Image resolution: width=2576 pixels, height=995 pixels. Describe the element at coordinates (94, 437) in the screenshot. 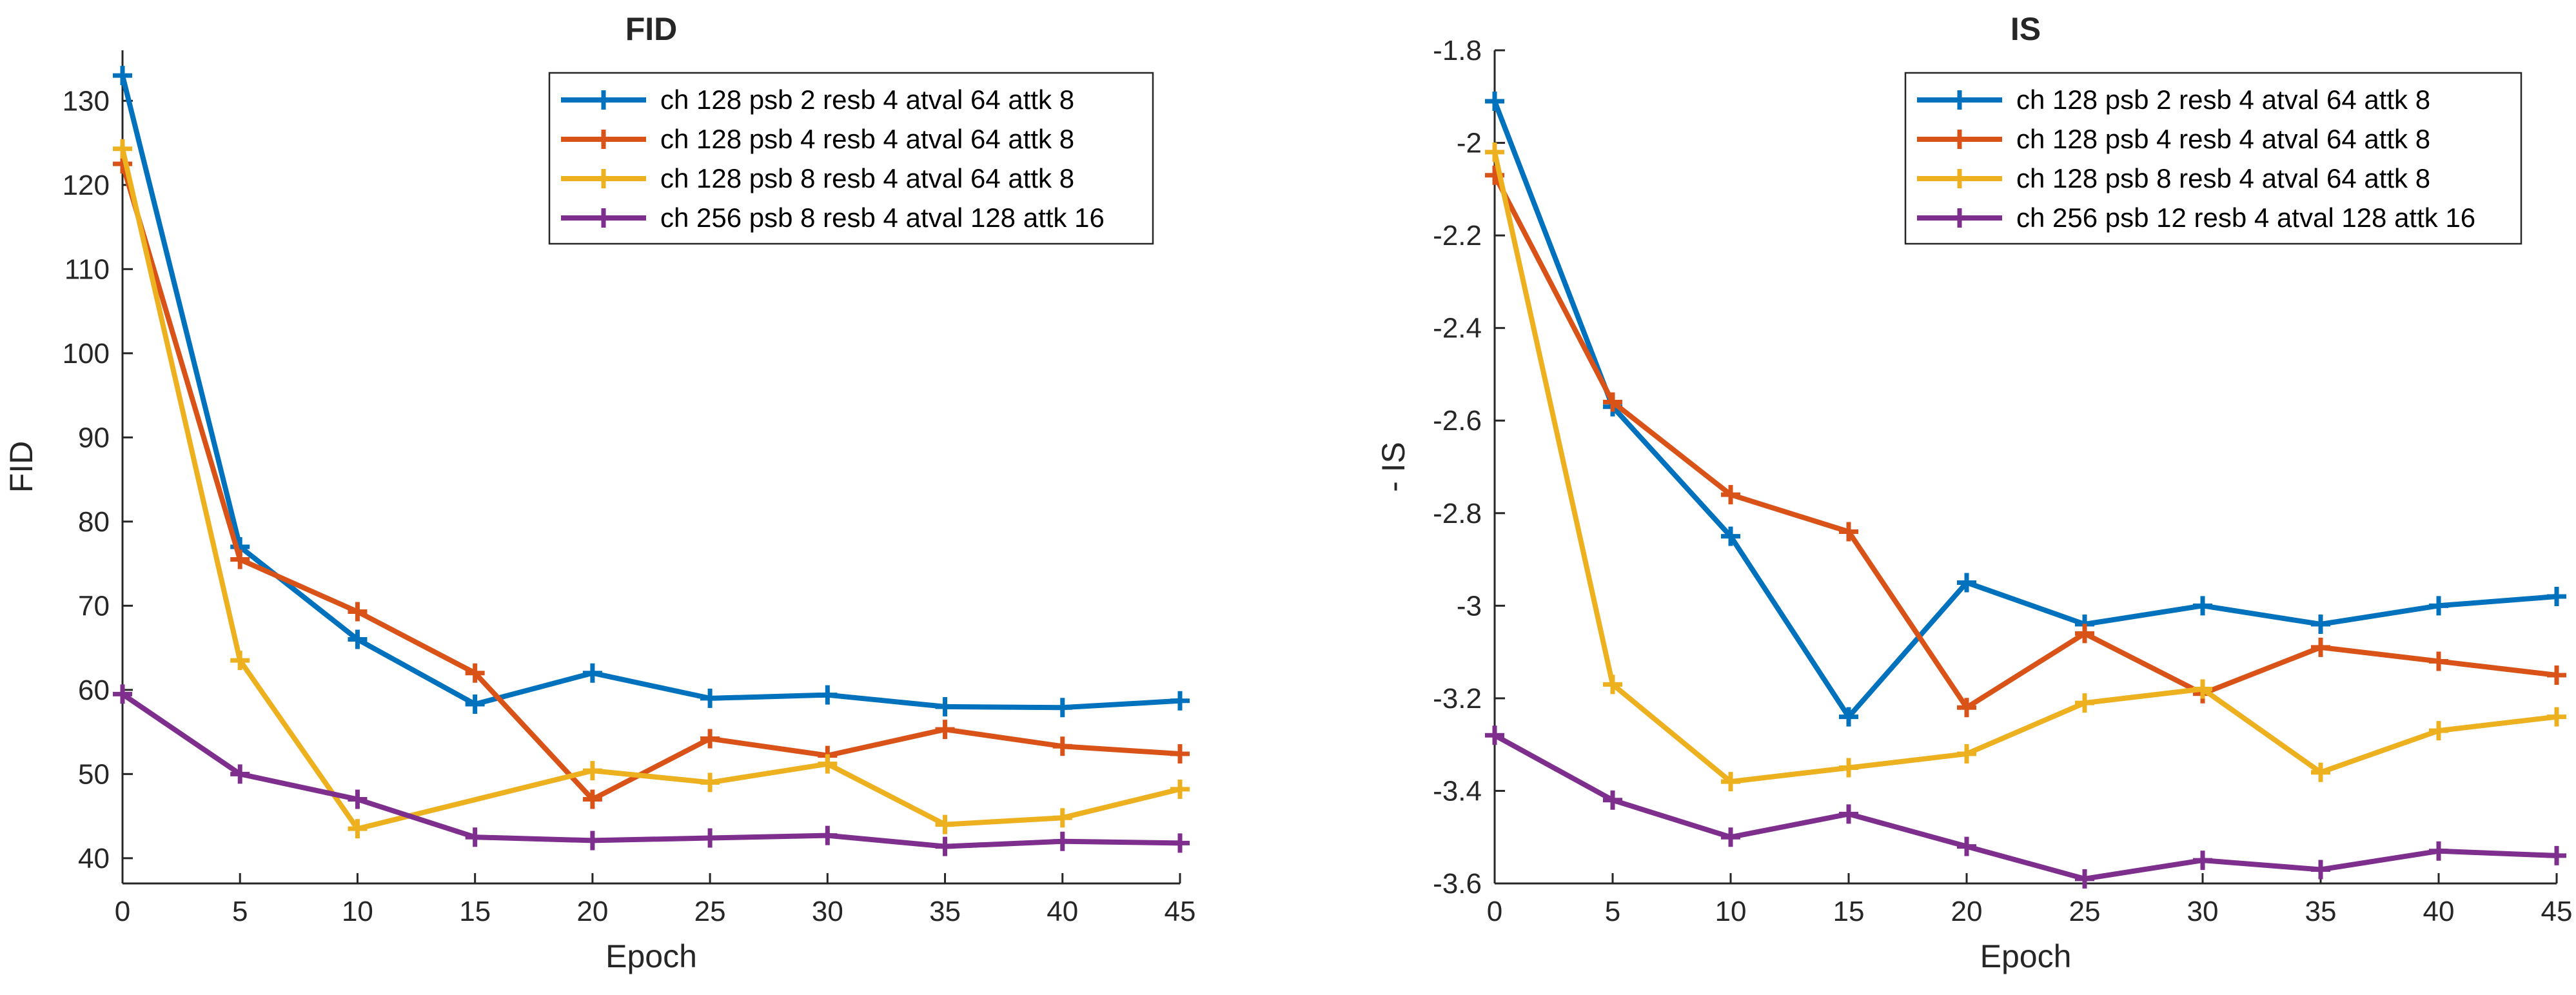

I see `y-tick-label: 90` at that location.